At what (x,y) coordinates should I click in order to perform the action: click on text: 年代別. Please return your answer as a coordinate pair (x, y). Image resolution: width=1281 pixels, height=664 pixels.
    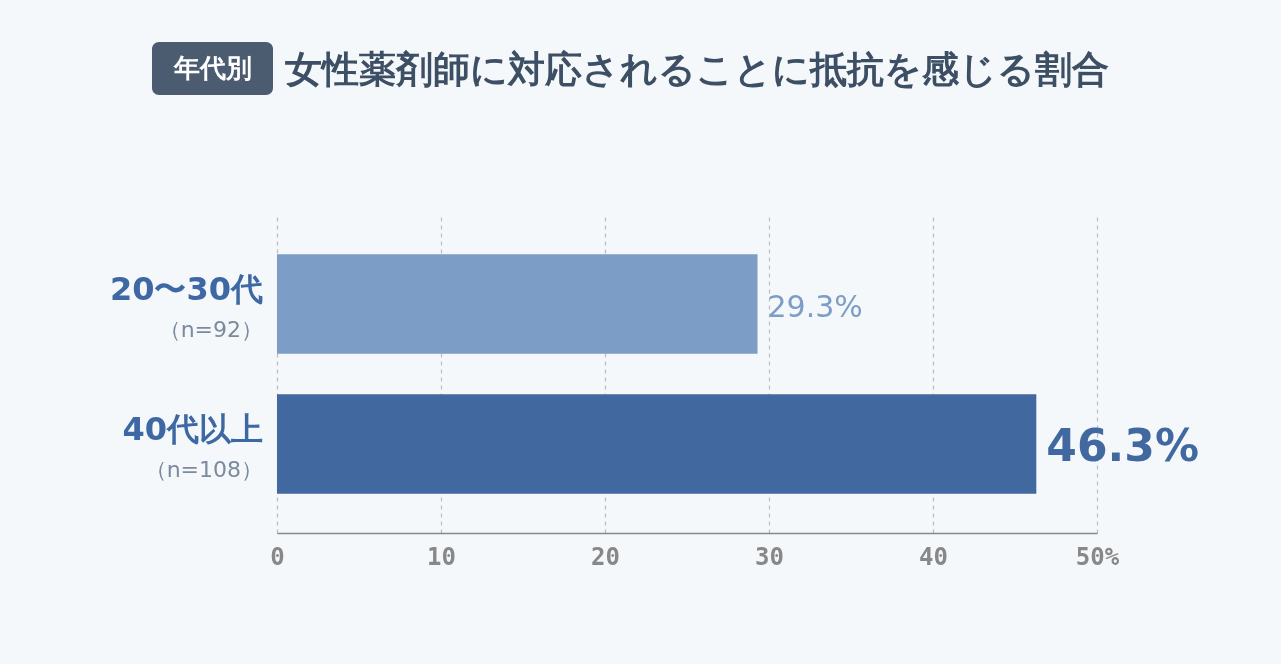
    Looking at the image, I should click on (212, 68).